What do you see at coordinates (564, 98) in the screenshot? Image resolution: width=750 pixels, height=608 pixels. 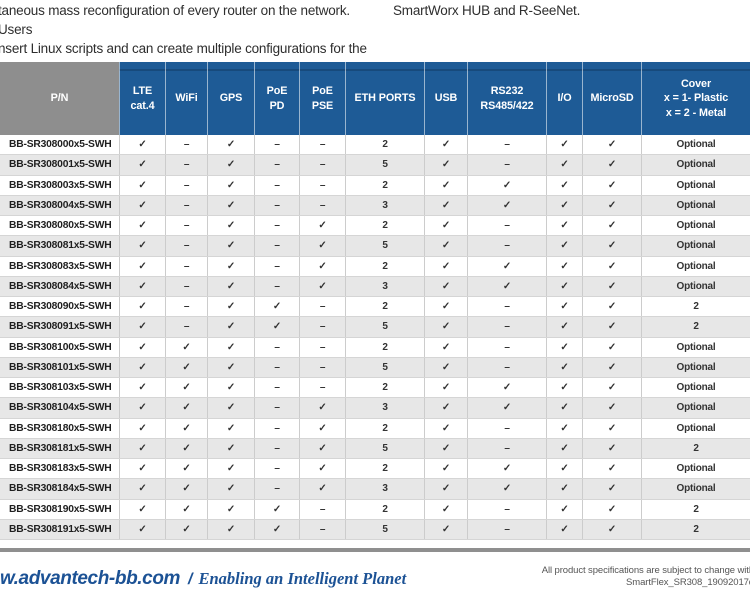 I see `column-header-io: I/O` at bounding box center [564, 98].